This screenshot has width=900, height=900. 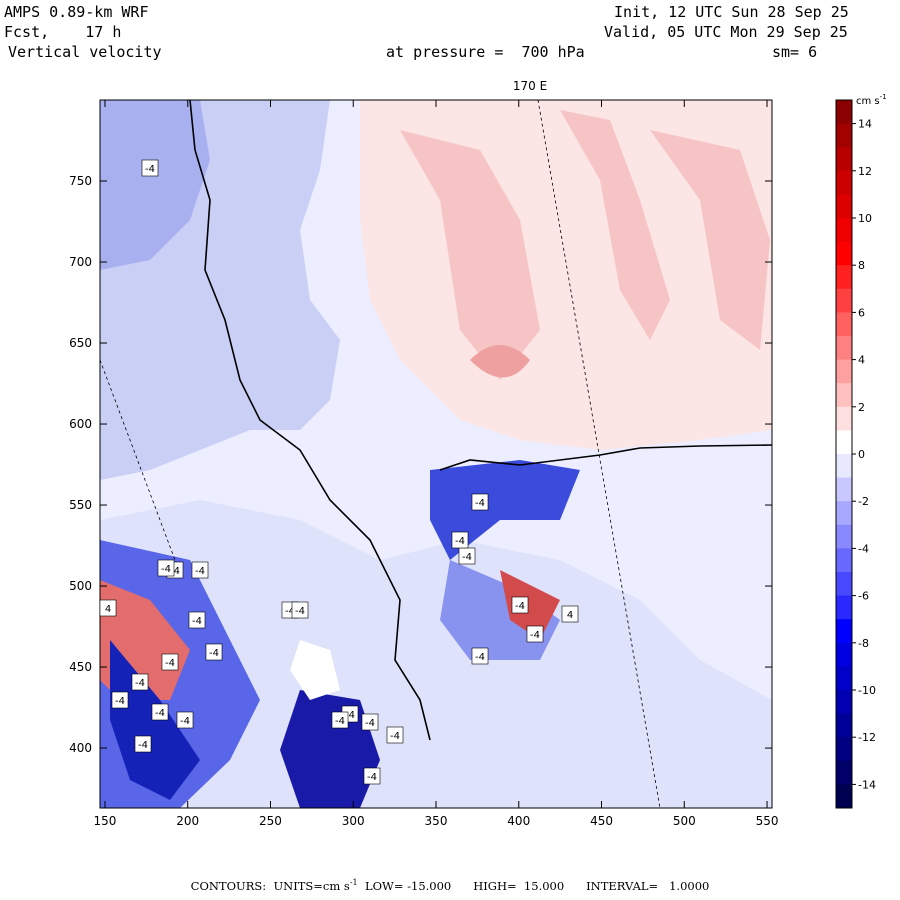 What do you see at coordinates (865, 218) in the screenshot?
I see `colorbar-tick-label: 10` at bounding box center [865, 218].